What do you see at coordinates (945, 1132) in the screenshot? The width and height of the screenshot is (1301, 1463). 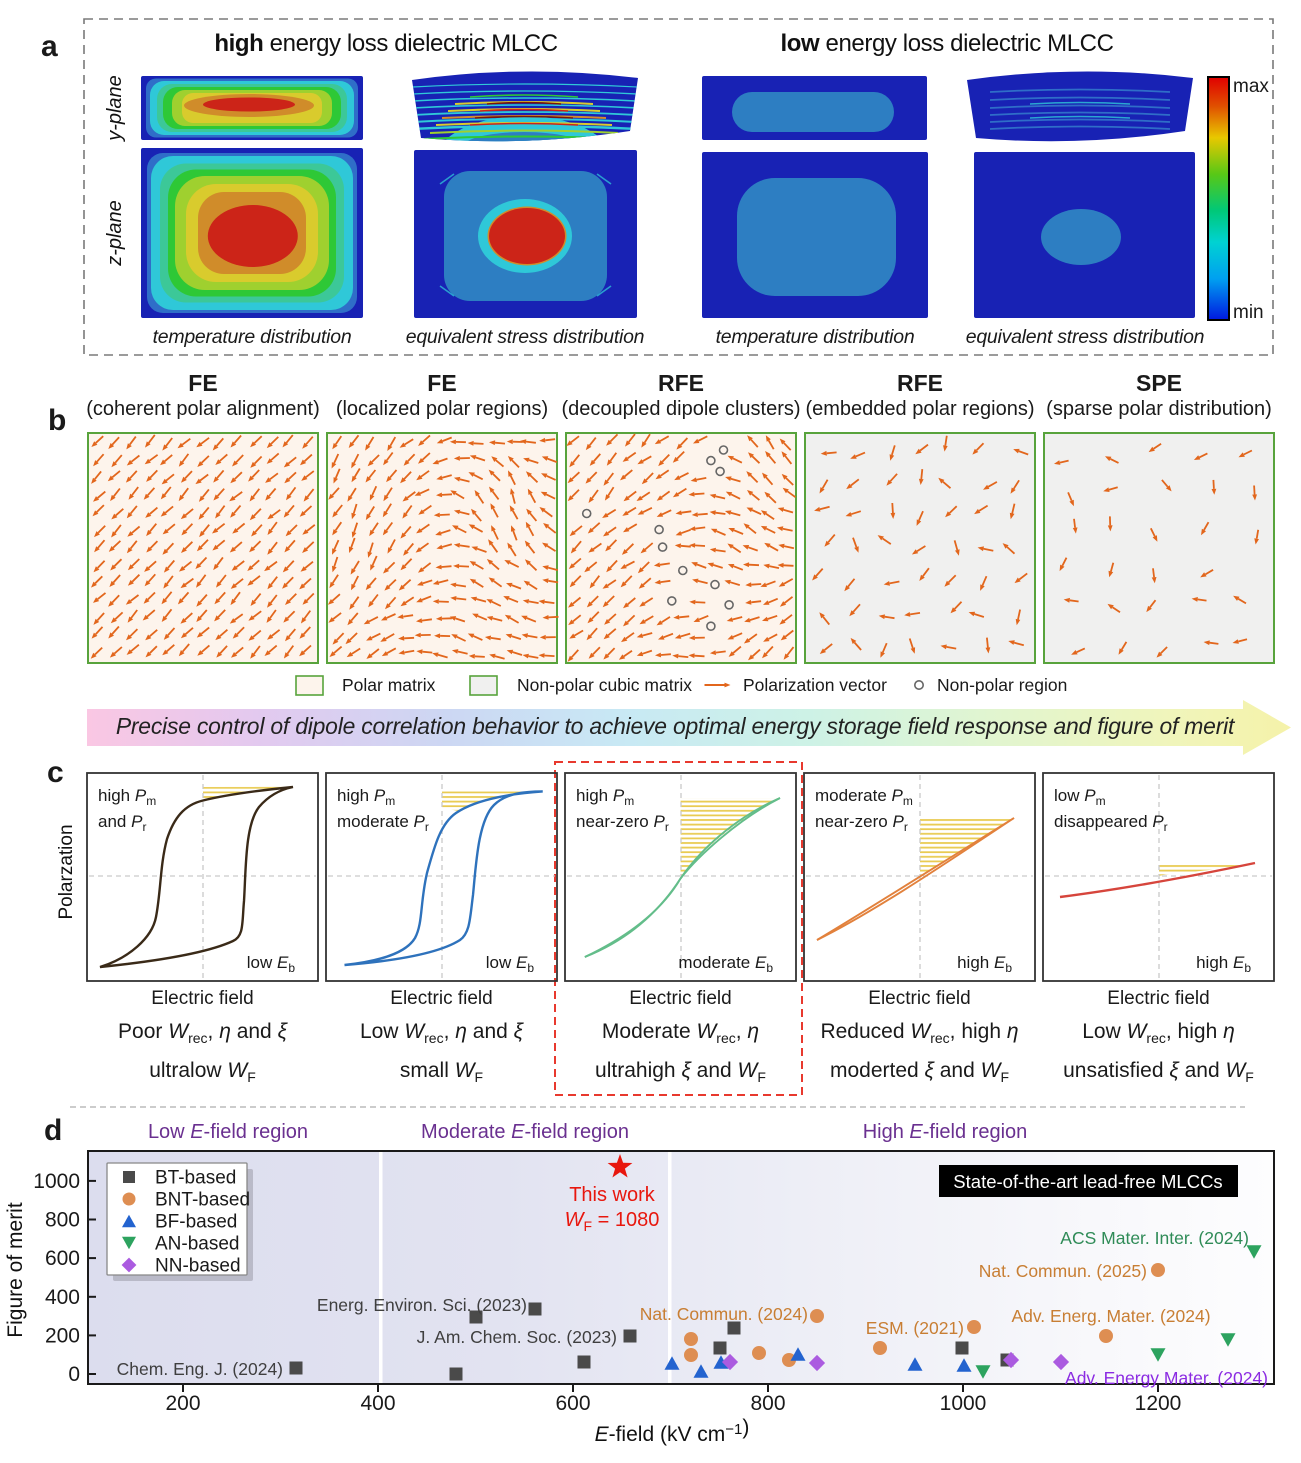 I see `svg-text: High E-field region` at bounding box center [945, 1132].